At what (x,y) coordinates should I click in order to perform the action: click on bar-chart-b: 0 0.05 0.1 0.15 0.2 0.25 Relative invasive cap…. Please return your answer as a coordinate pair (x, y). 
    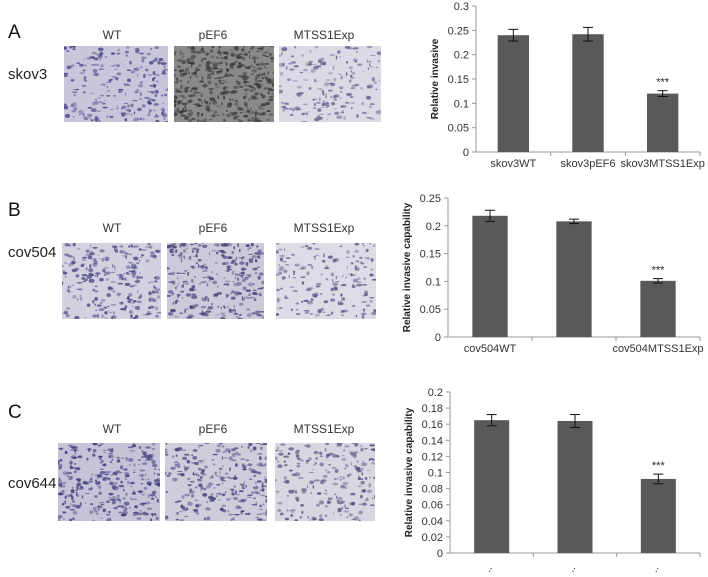
    Looking at the image, I should click on (554, 274).